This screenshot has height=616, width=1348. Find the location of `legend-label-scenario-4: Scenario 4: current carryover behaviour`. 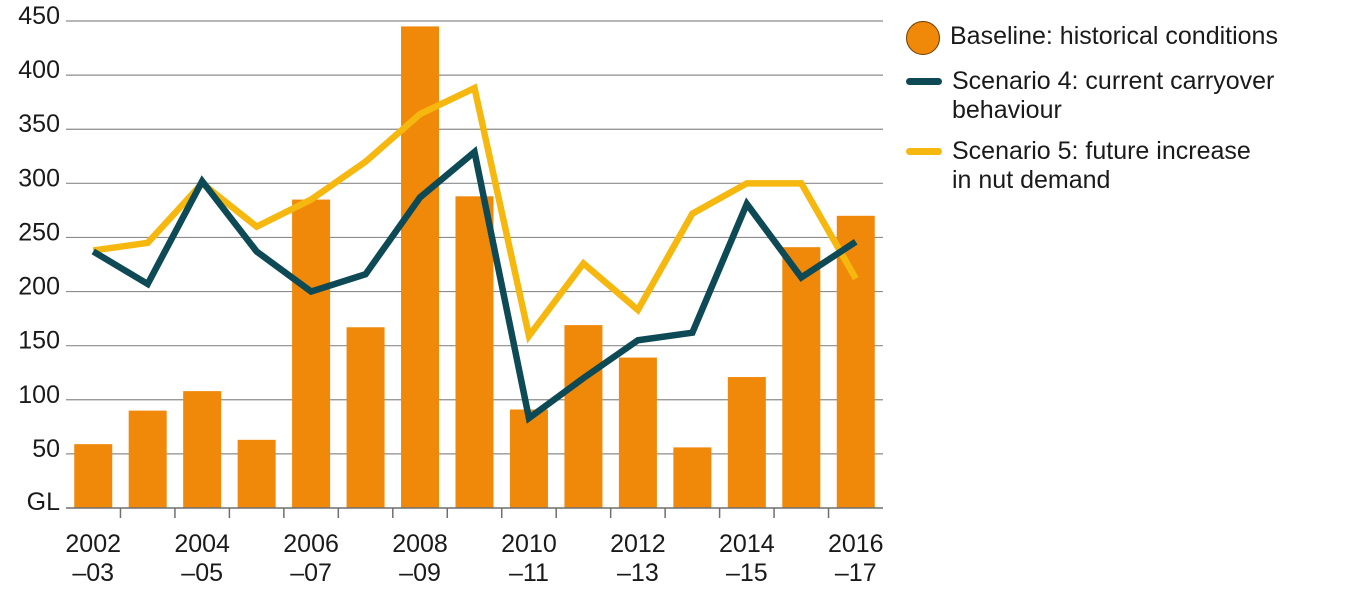

legend-label-scenario-4: Scenario 4: current carryover behaviour is located at coordinates (1113, 95).